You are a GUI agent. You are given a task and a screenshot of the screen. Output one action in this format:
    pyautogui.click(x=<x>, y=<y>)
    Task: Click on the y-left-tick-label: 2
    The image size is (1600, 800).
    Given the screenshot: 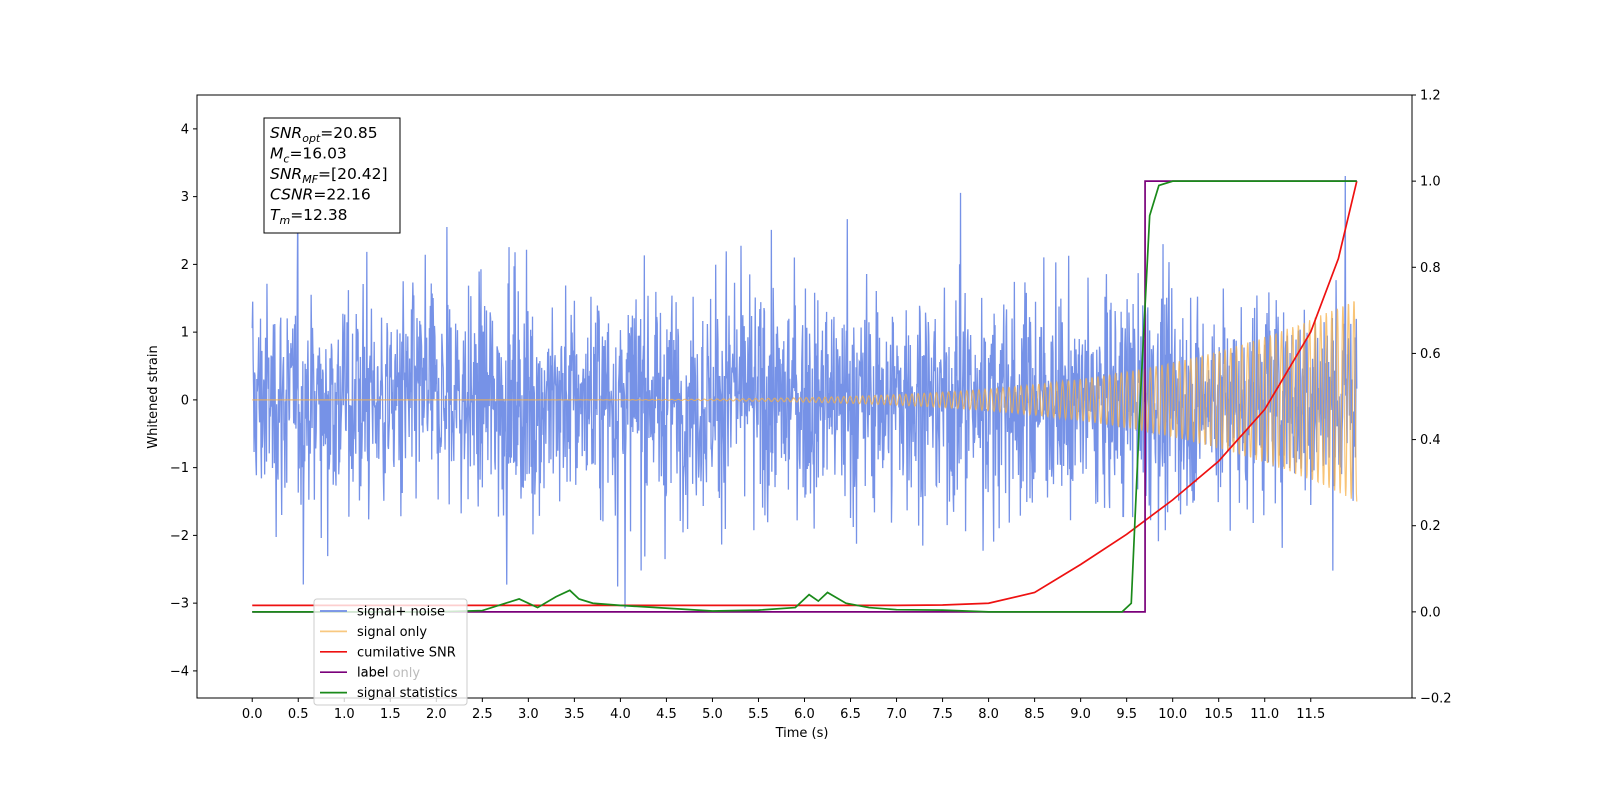 What is the action you would take?
    pyautogui.click(x=185, y=265)
    